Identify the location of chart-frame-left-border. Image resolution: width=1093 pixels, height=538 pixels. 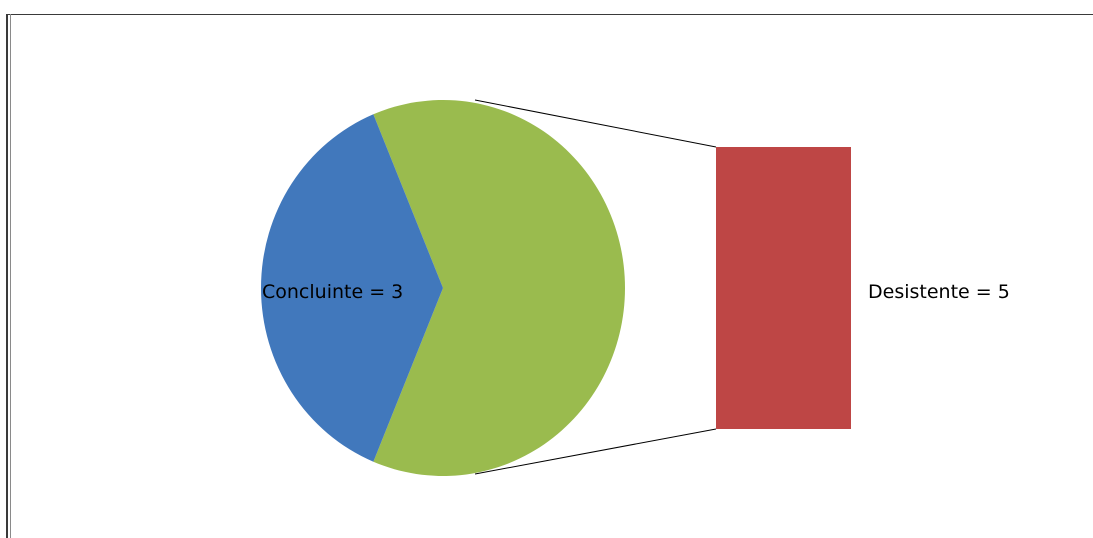
(7, 276).